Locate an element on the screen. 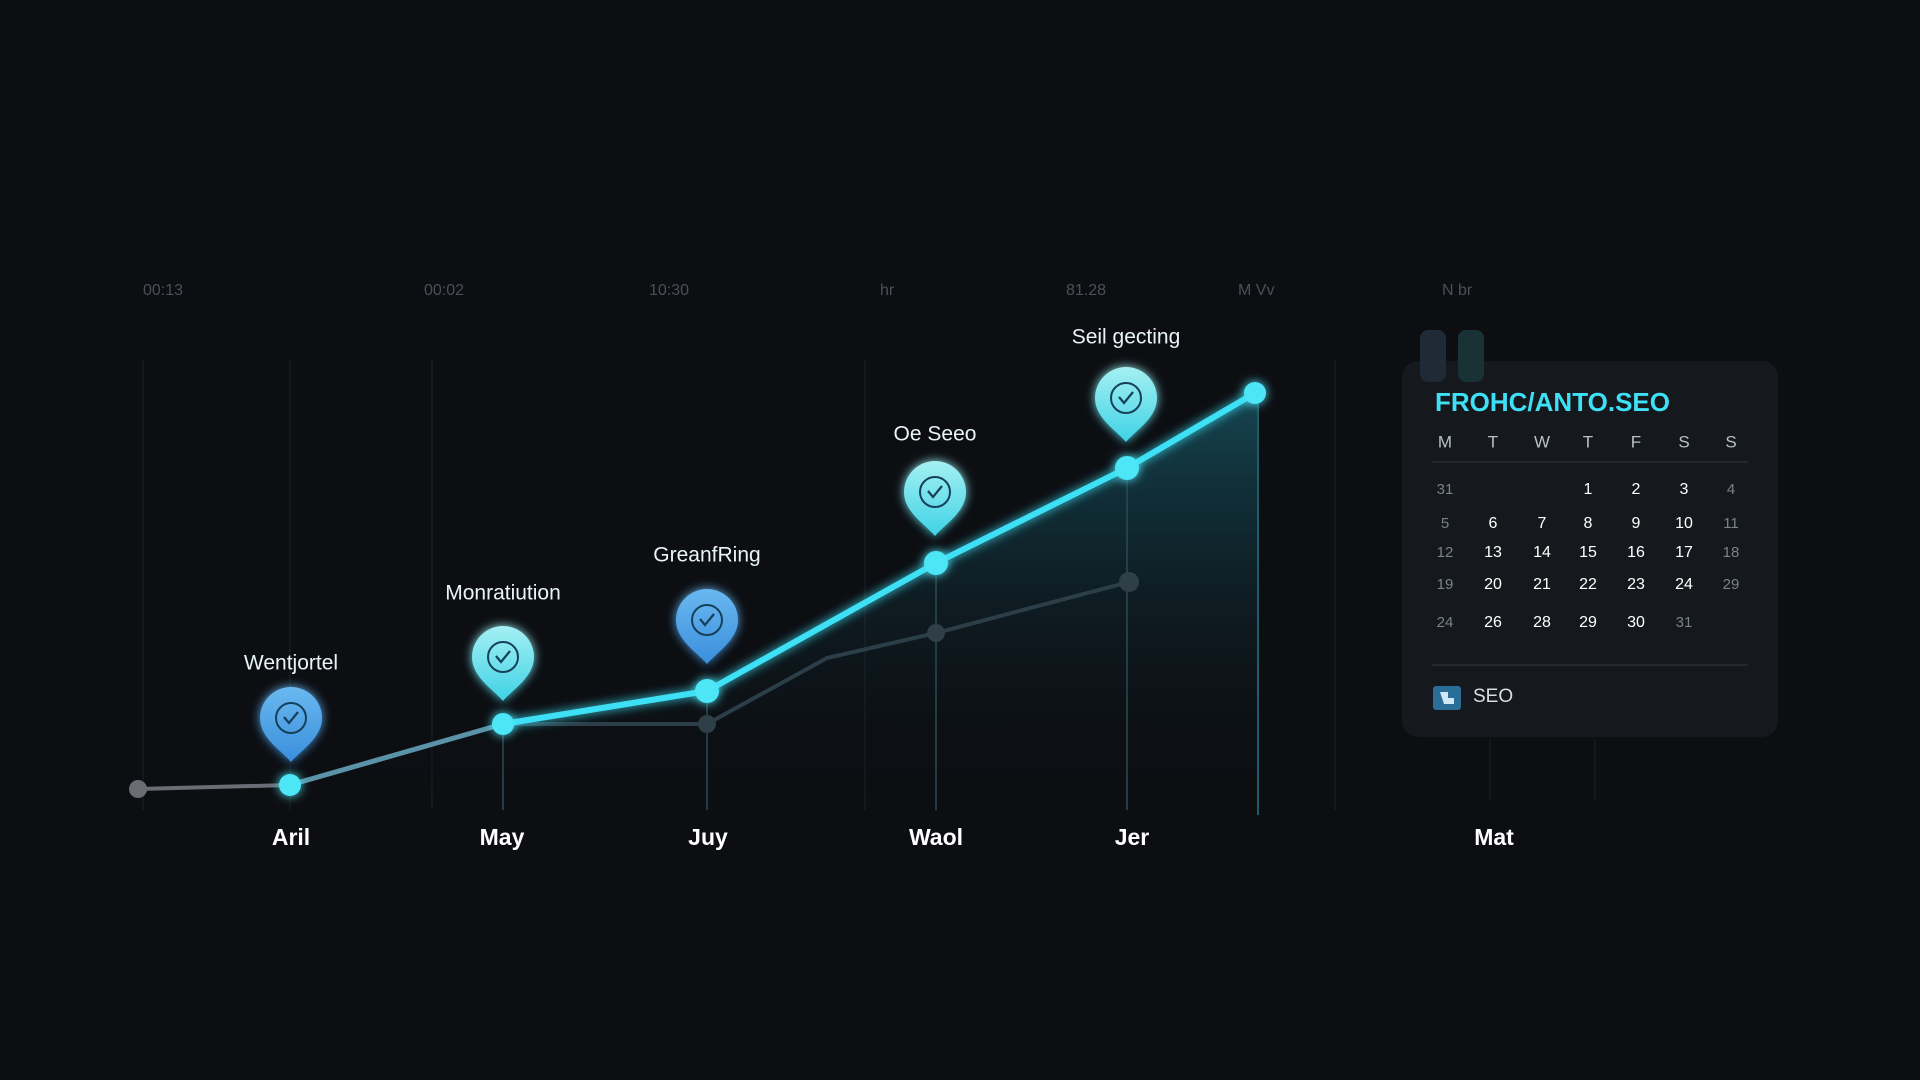  calendar-day: 5 is located at coordinates (1445, 523).